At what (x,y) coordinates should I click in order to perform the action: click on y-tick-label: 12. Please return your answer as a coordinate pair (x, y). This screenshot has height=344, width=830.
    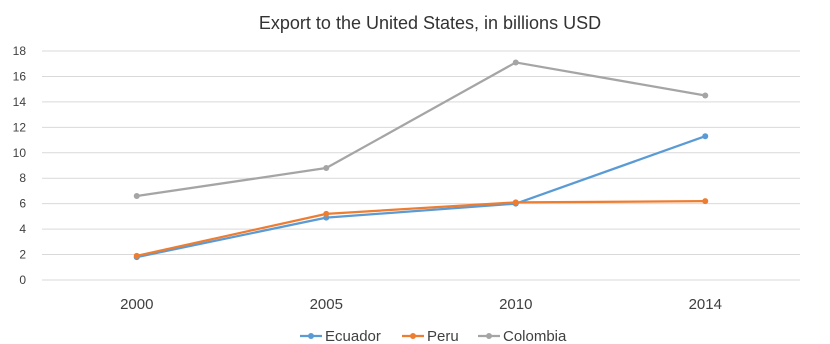
    Looking at the image, I should click on (20, 127).